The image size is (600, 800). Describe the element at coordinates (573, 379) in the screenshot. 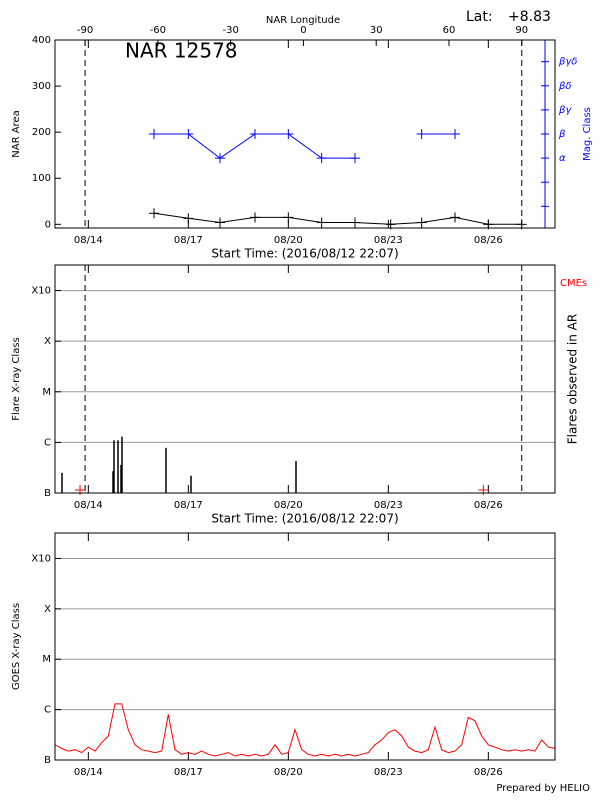

I see `y2-axis-label: Flares observed in AR` at that location.